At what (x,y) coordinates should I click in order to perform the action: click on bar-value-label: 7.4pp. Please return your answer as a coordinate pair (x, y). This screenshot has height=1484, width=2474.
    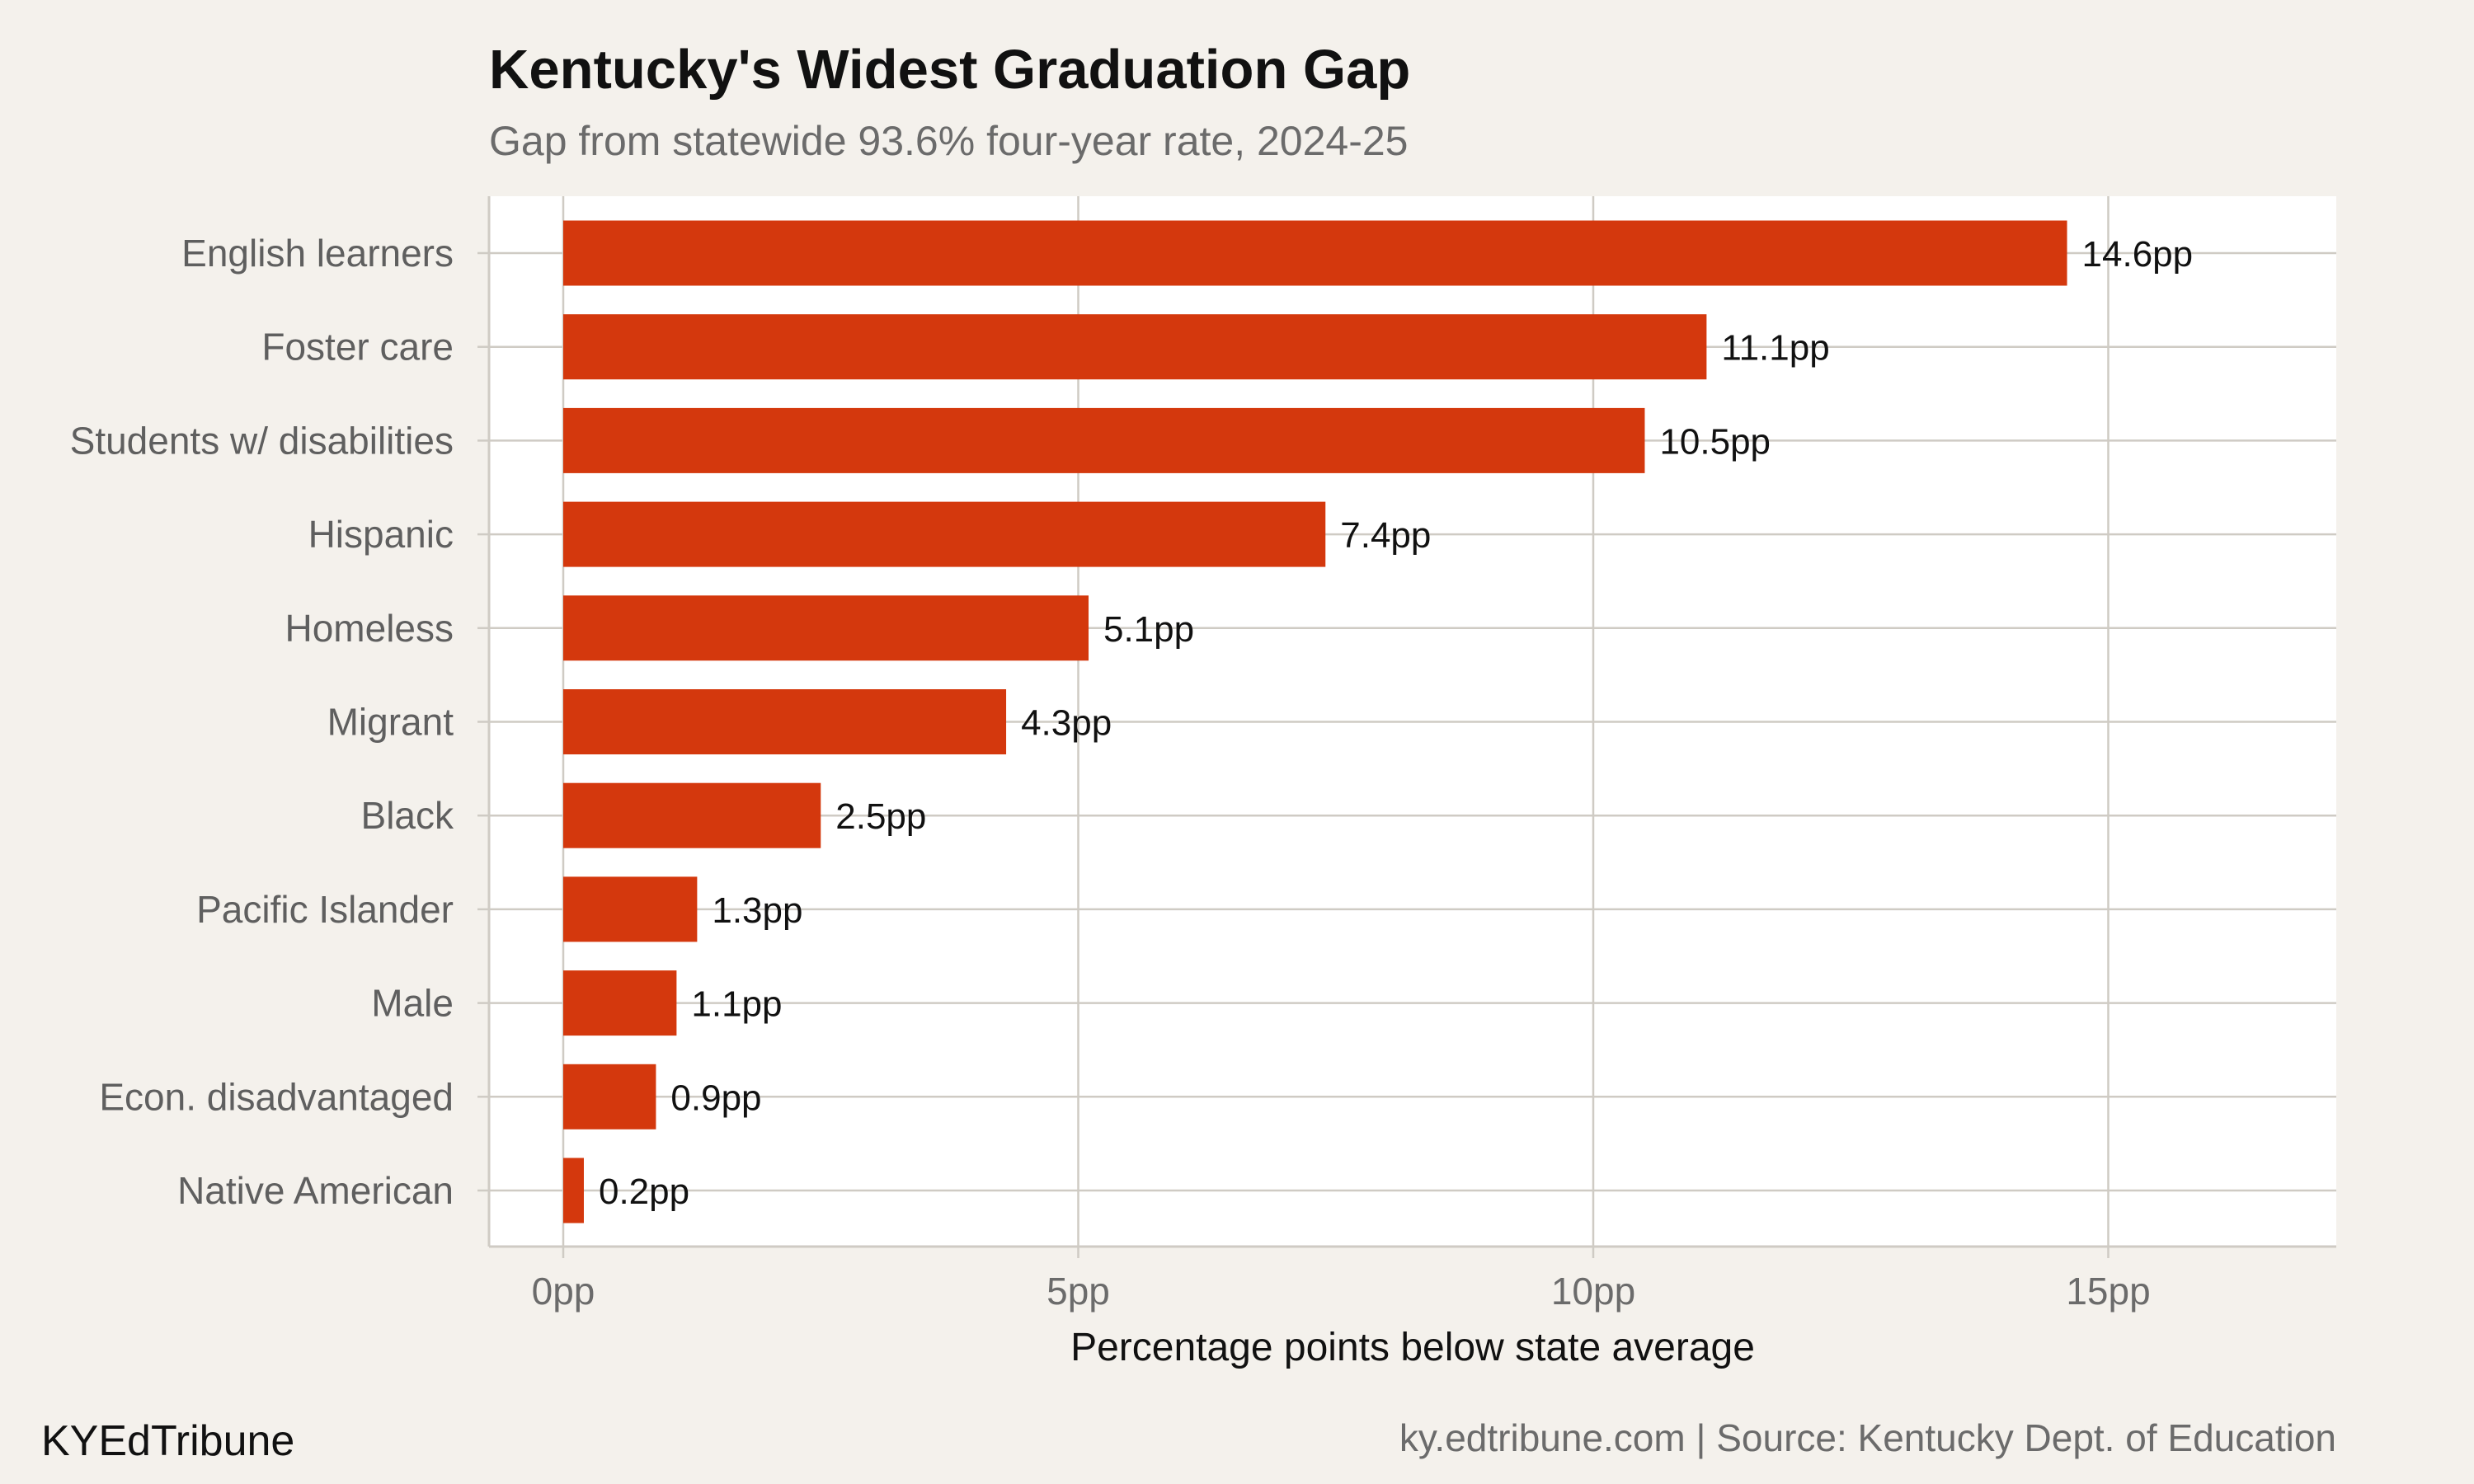
    Looking at the image, I should click on (1385, 535).